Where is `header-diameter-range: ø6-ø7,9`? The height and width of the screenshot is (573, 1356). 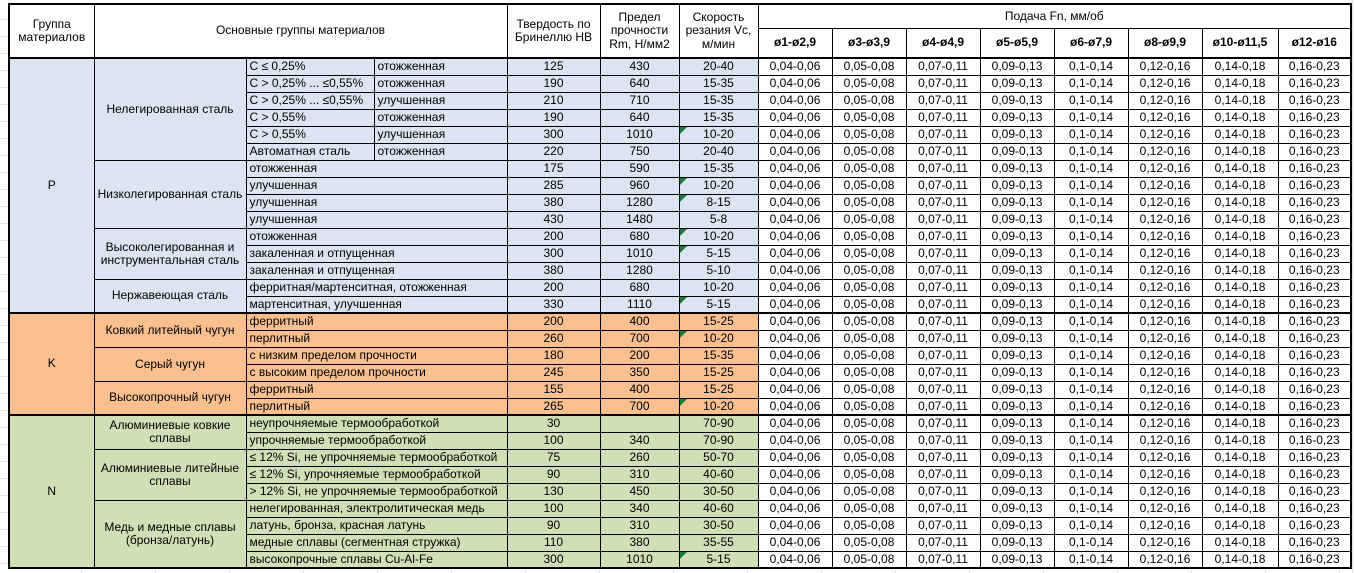
header-diameter-range: ø6-ø7,9 is located at coordinates (1091, 43).